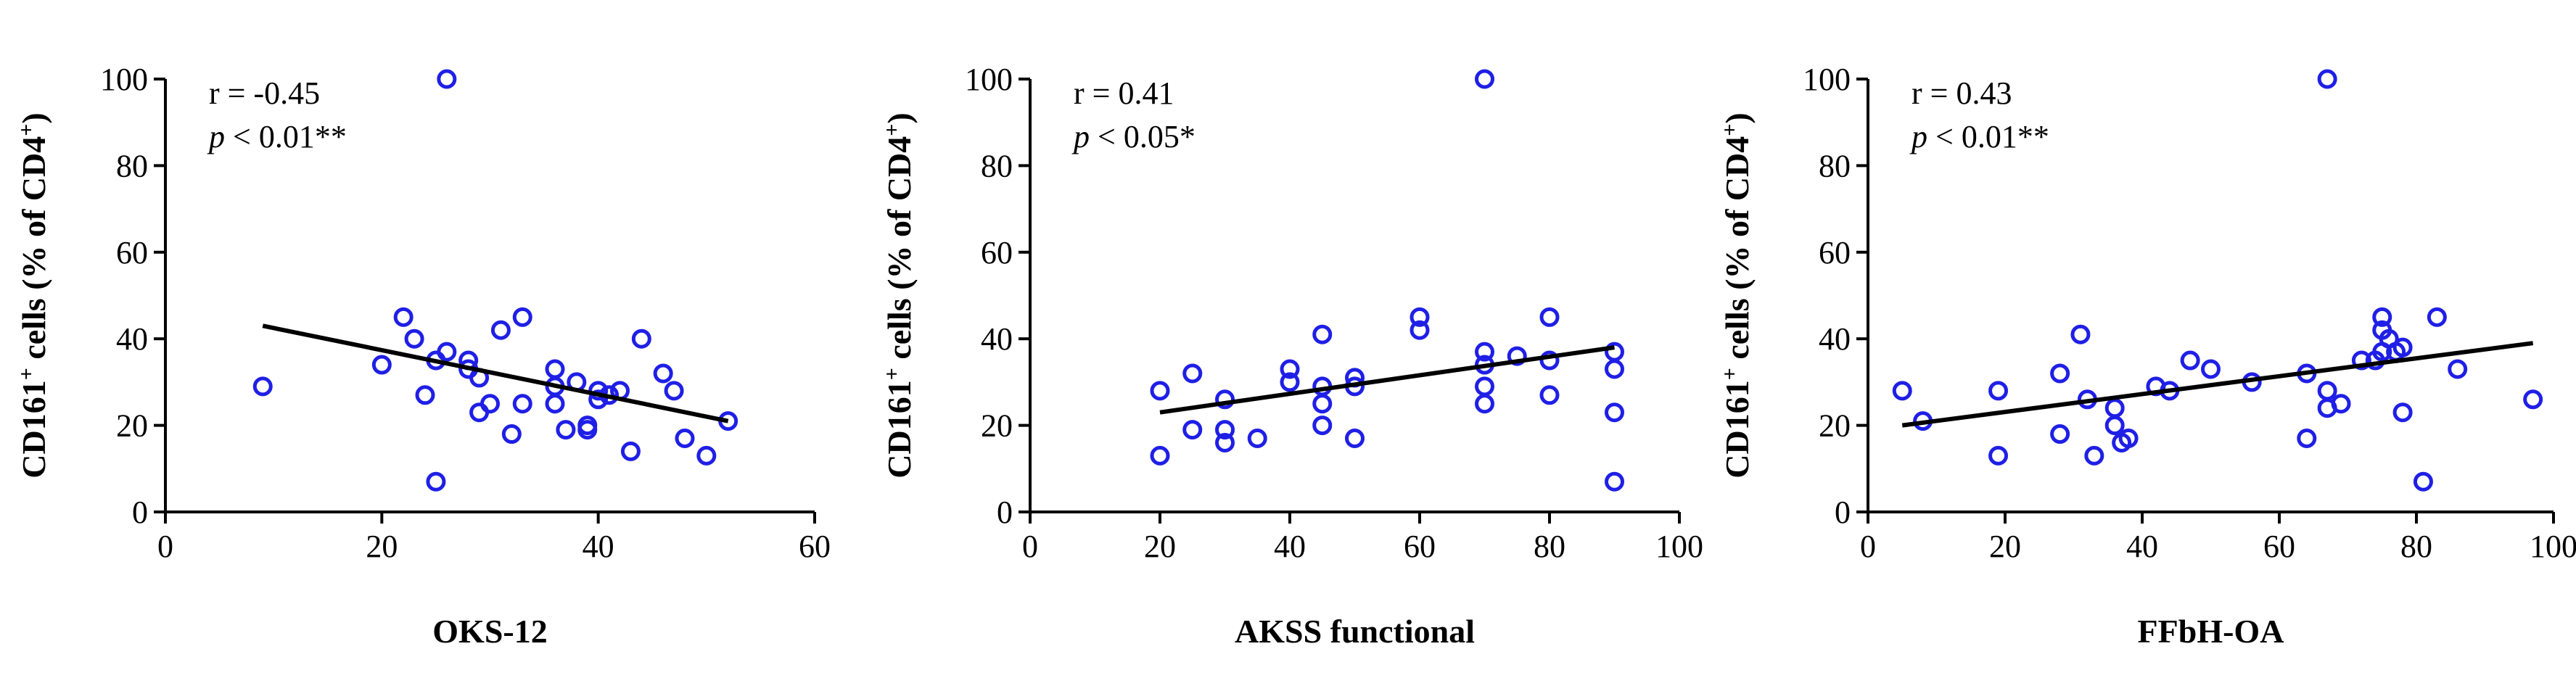  I want to click on y-tick-label: 40, so click(1835, 339).